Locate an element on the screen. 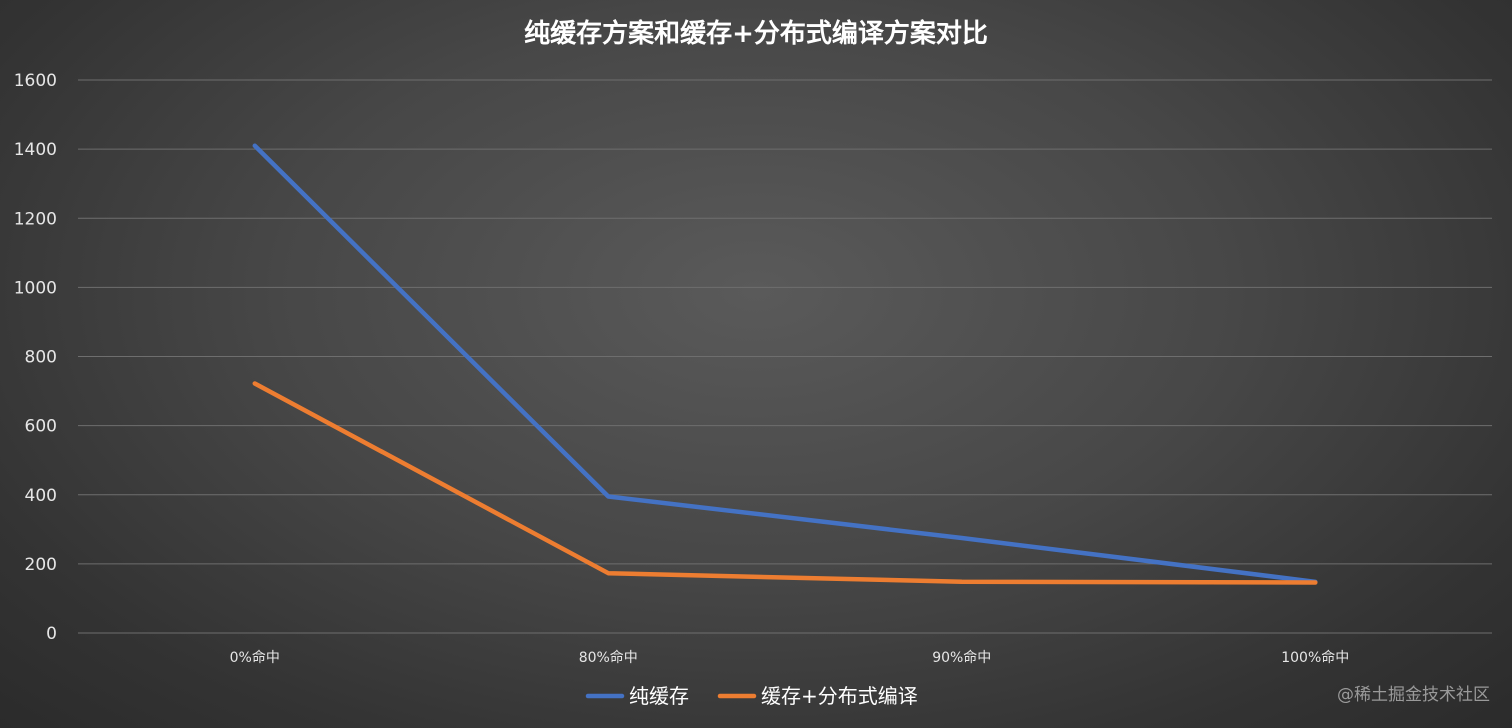 The image size is (1512, 728). legend: 纯缓存 缓存+分布式编译 is located at coordinates (751, 696).